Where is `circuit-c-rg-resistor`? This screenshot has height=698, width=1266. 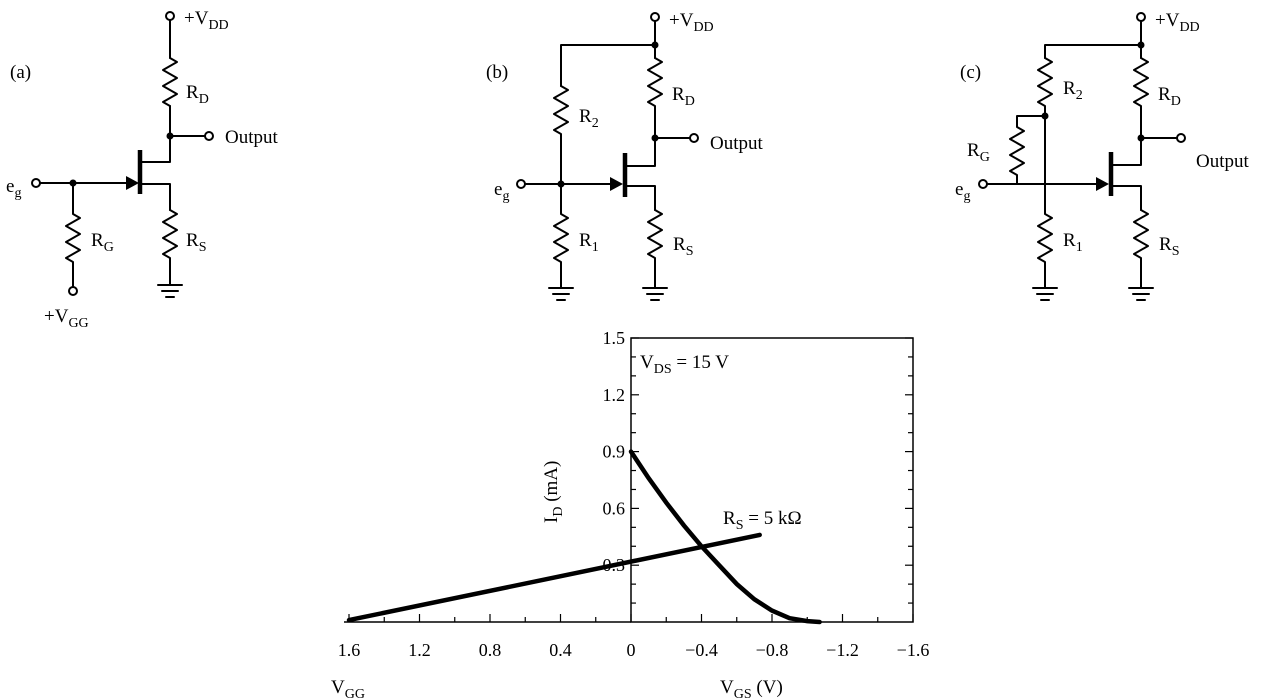 circuit-c-rg-resistor is located at coordinates (1027, 150).